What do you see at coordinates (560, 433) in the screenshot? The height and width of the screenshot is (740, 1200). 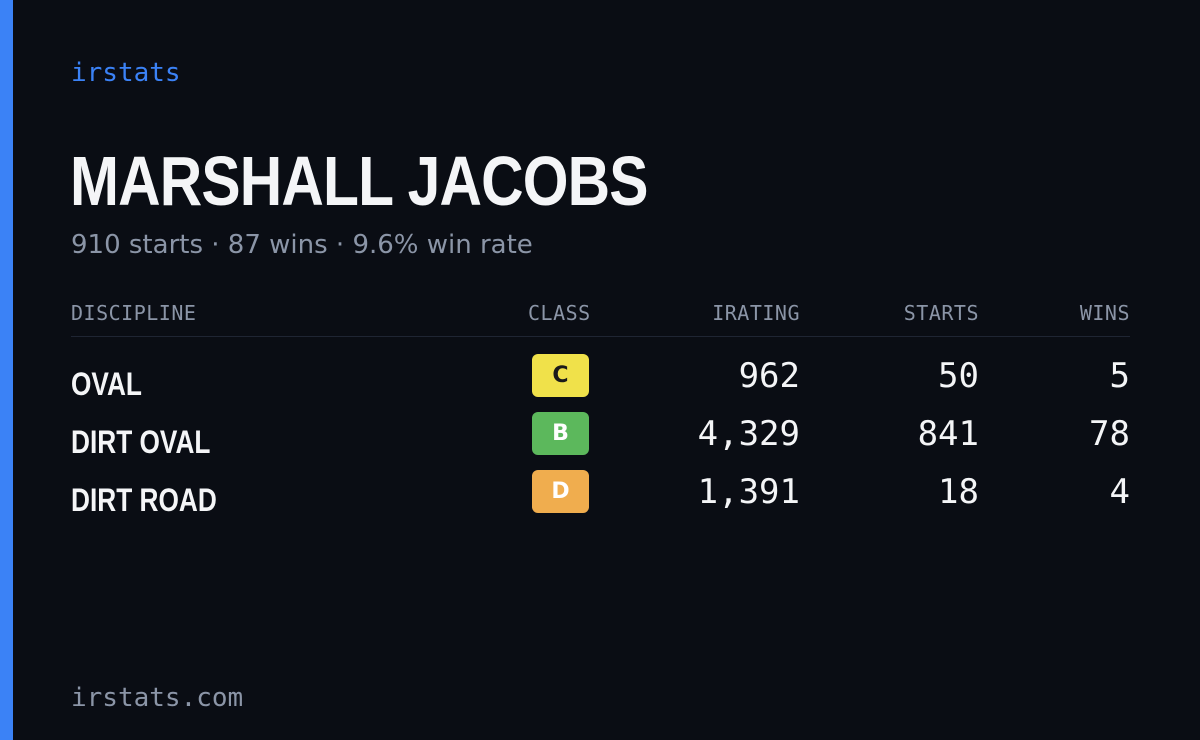 I see `class-badge: B` at bounding box center [560, 433].